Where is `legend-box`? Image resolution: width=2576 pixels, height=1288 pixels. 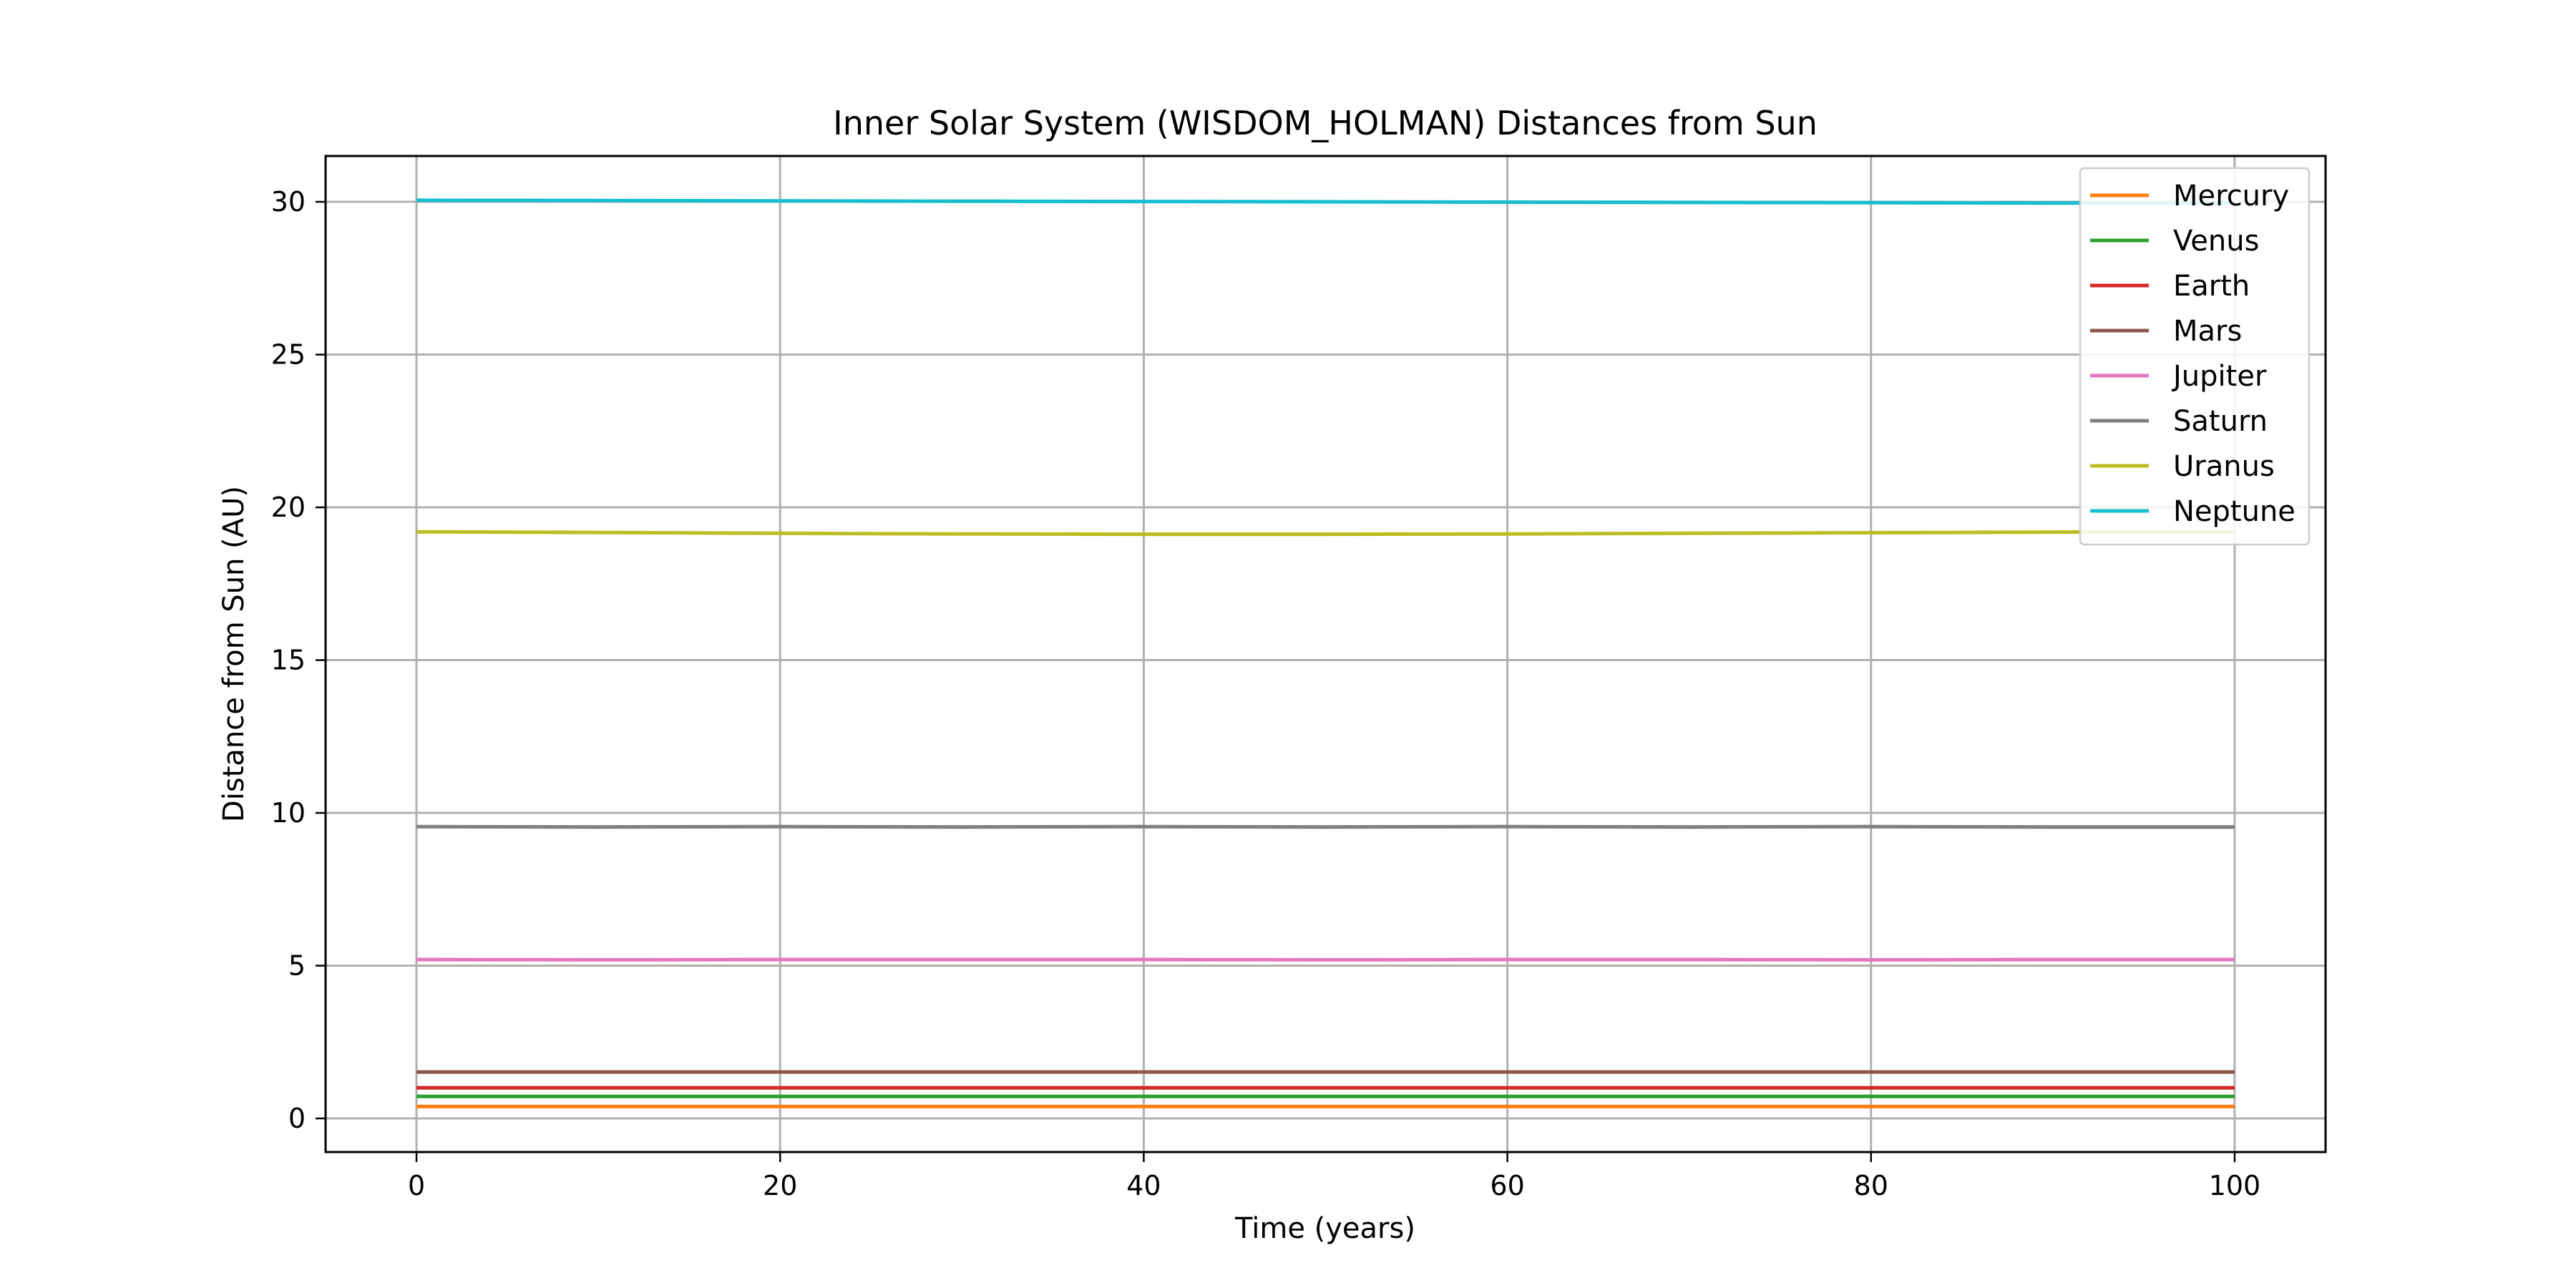 legend-box is located at coordinates (2195, 356).